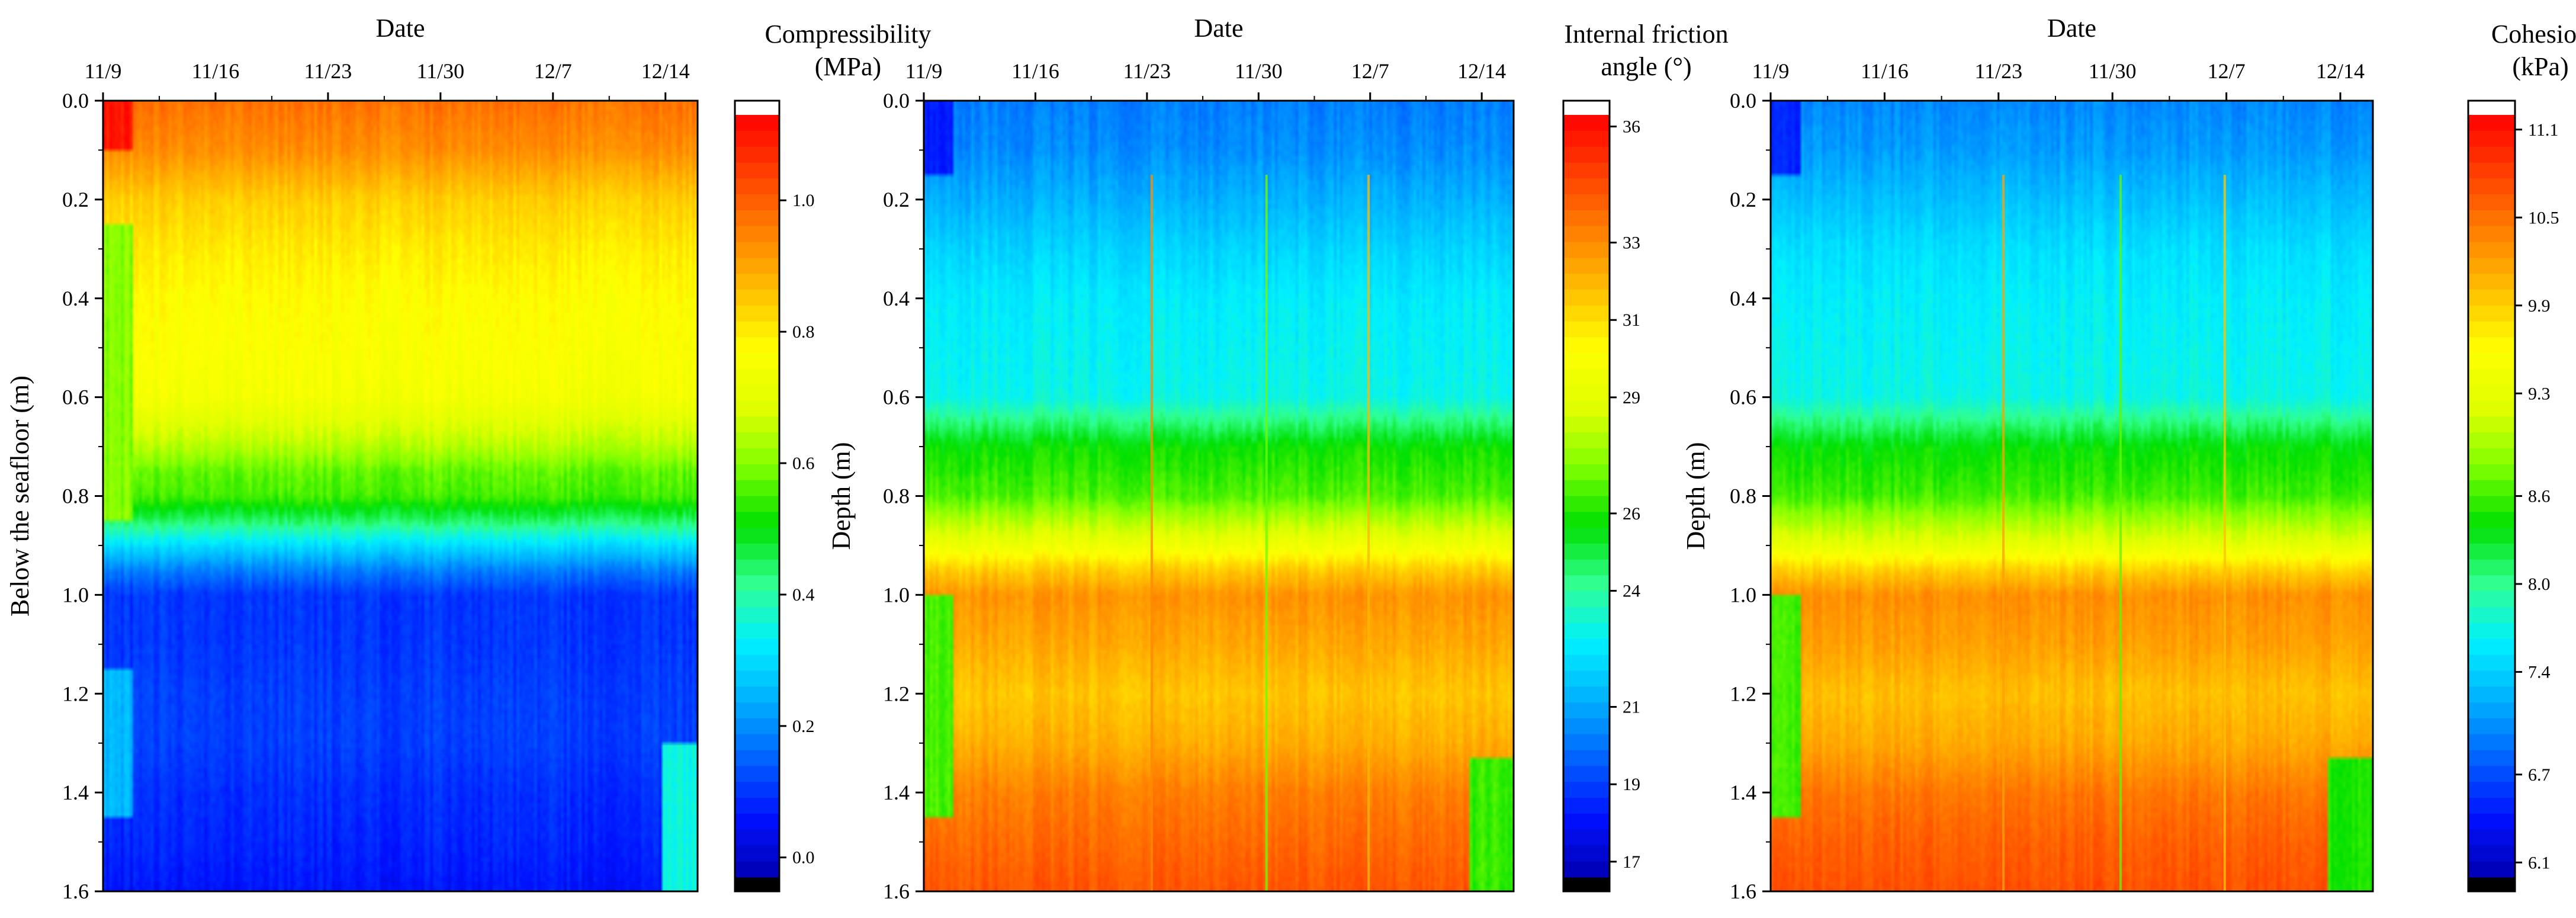 The height and width of the screenshot is (918, 2576). What do you see at coordinates (75, 594) in the screenshot?
I see `y-tick-label: 1.0` at bounding box center [75, 594].